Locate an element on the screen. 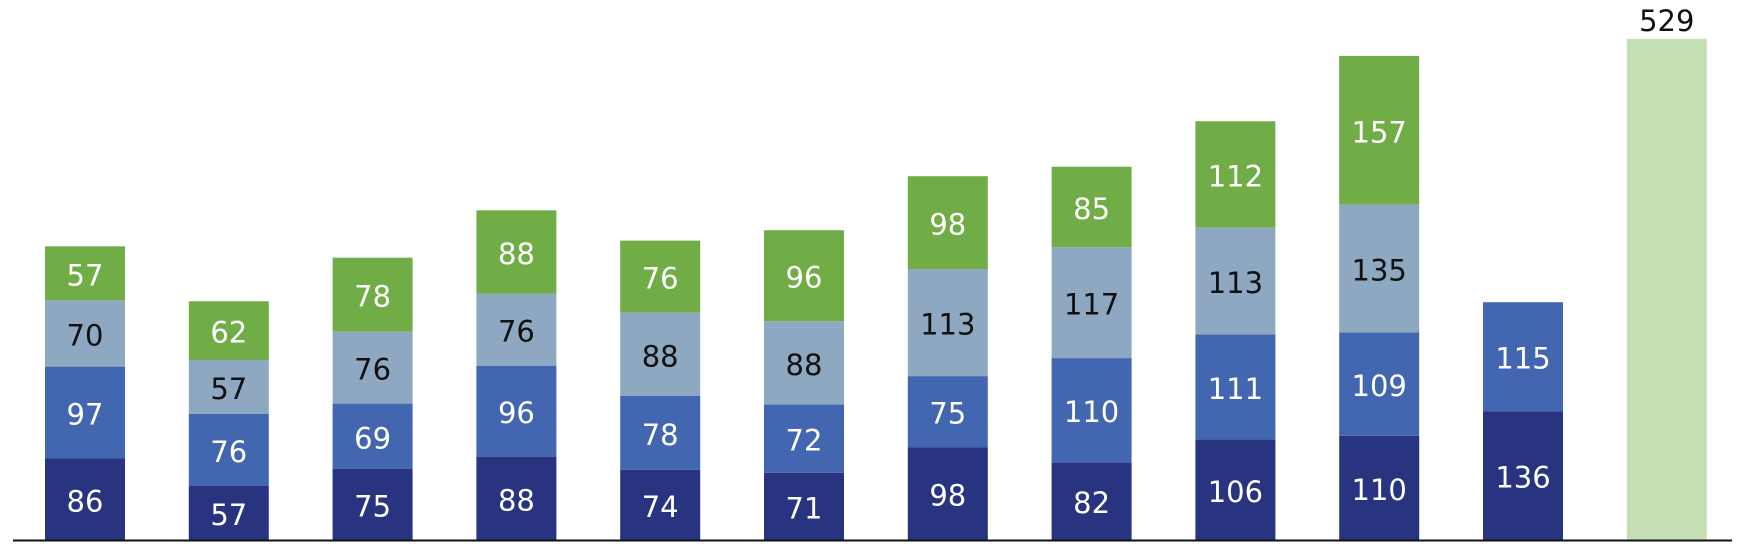 This screenshot has width=1752, height=553. value-label: 117 is located at coordinates (1091, 305).